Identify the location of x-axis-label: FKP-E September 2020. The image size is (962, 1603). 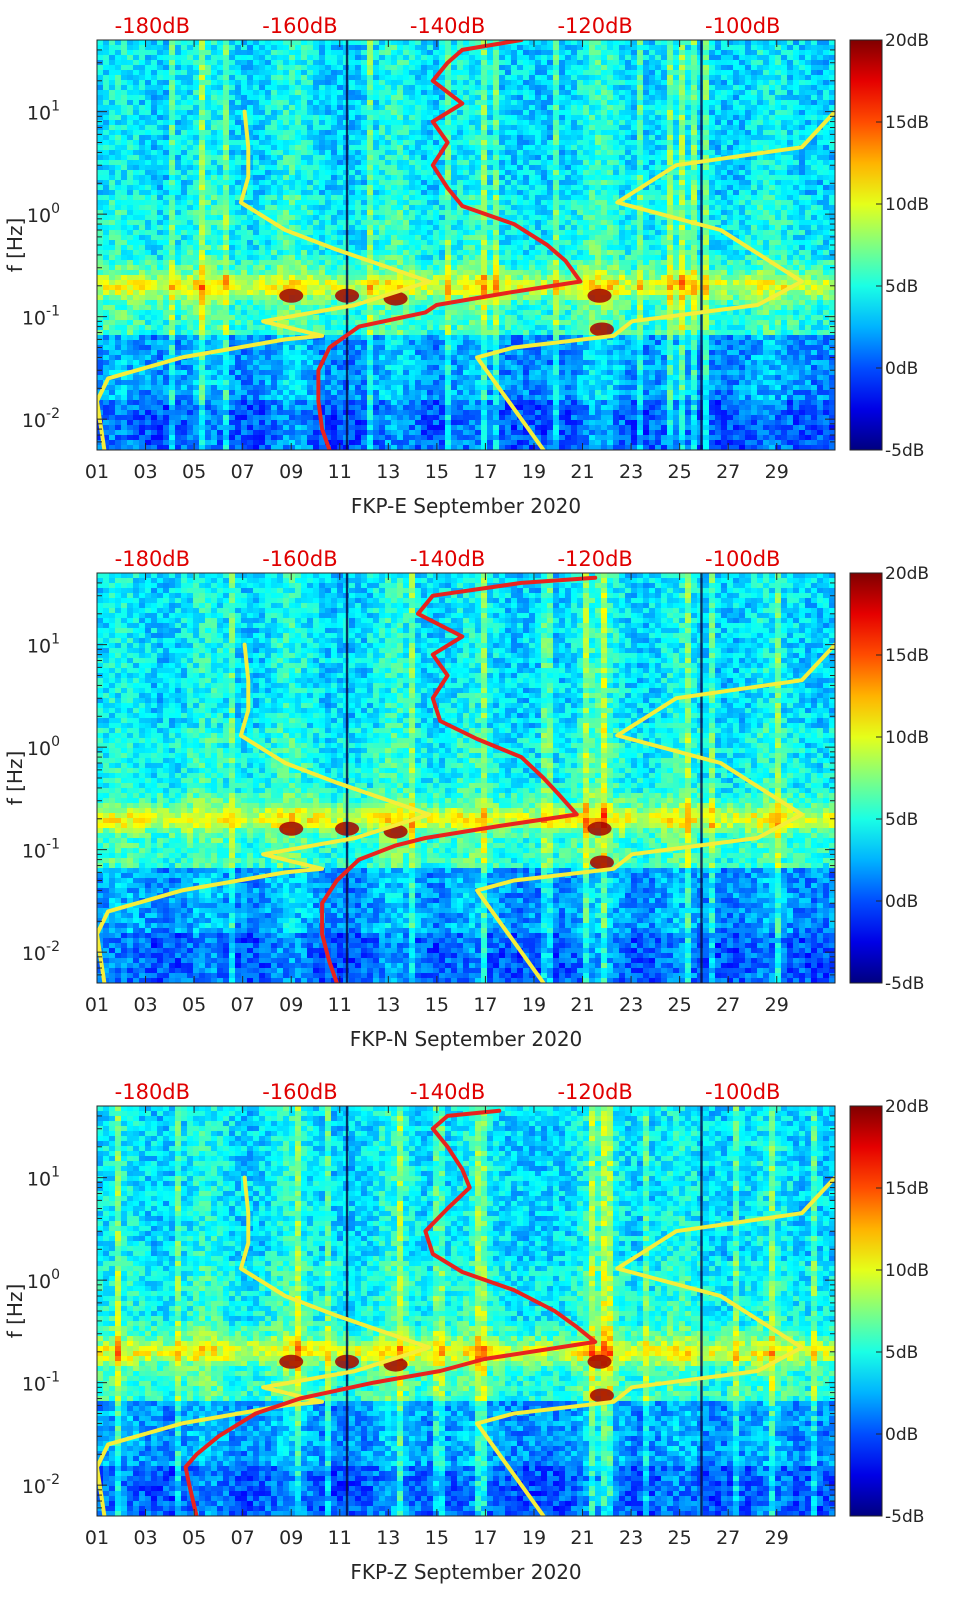
(466, 506).